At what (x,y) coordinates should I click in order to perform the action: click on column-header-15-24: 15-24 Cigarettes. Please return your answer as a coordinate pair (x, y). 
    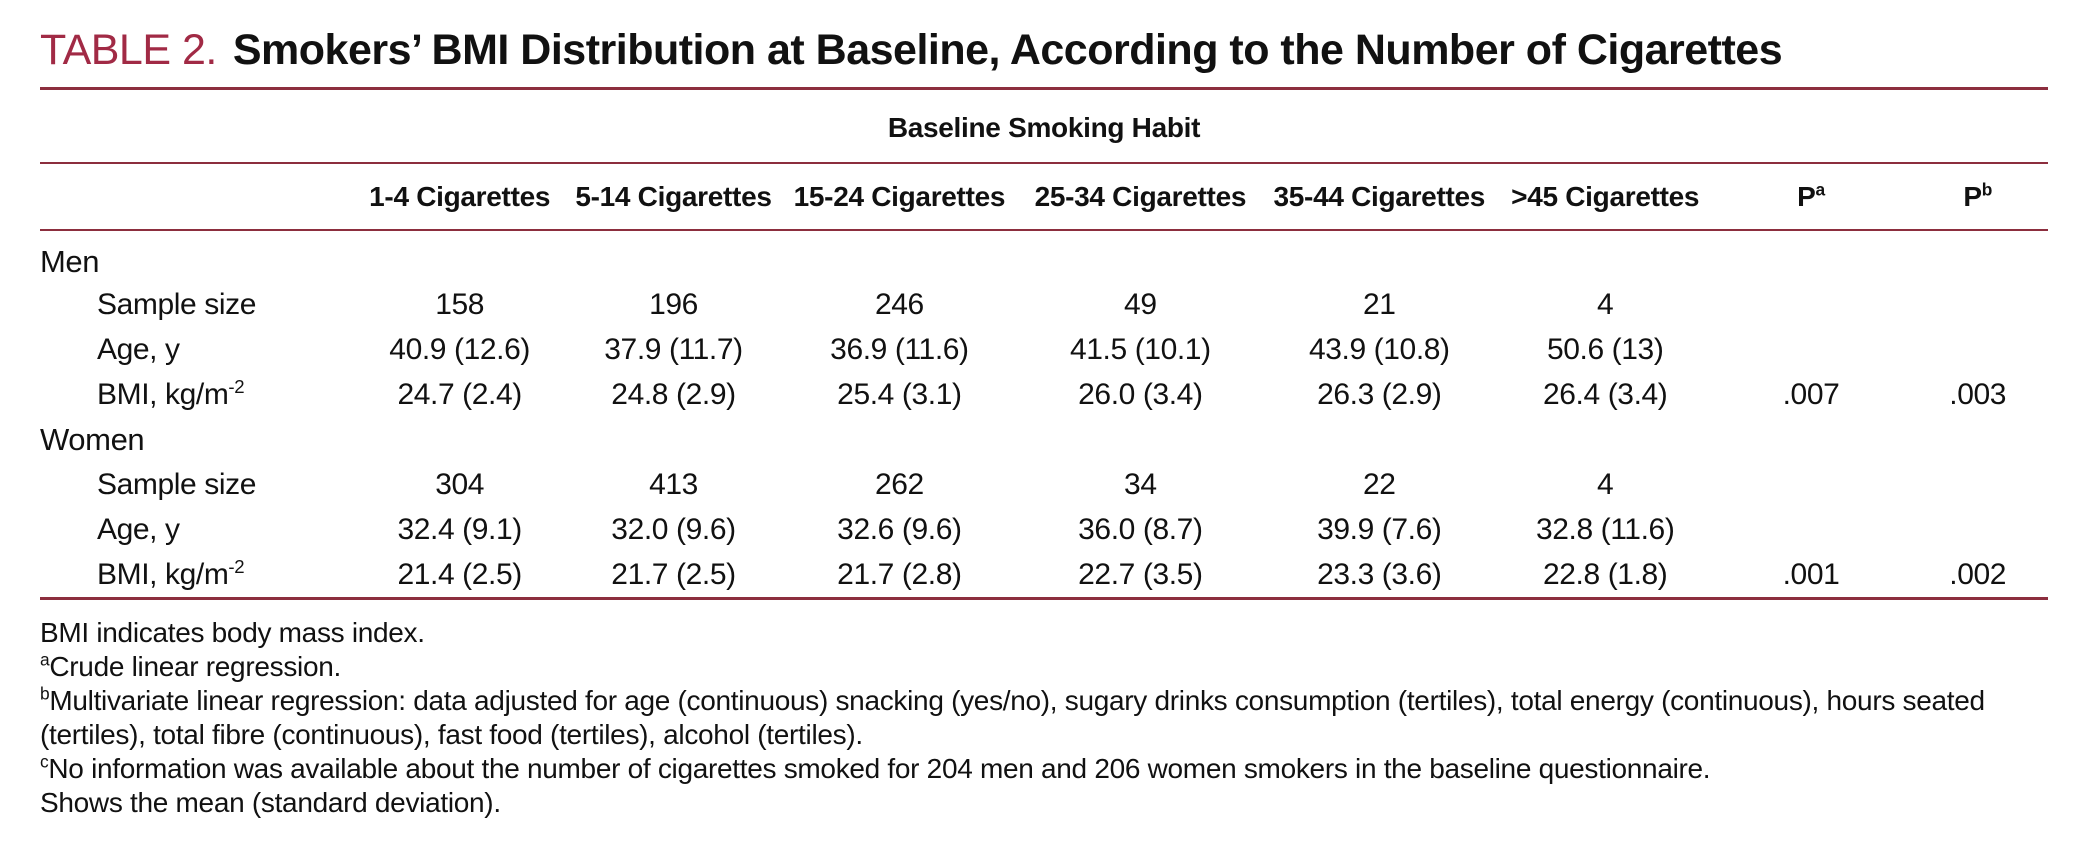
    Looking at the image, I should click on (899, 198).